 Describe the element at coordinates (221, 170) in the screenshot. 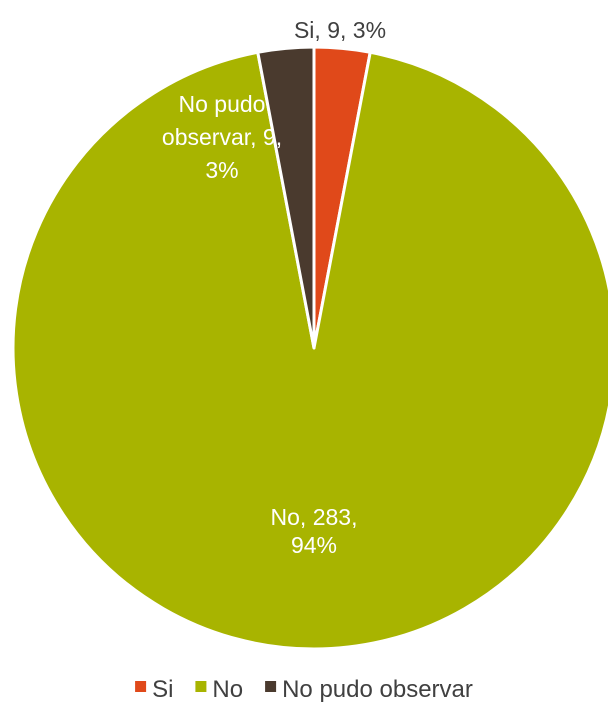

I see `data-label-line: 3%` at that location.